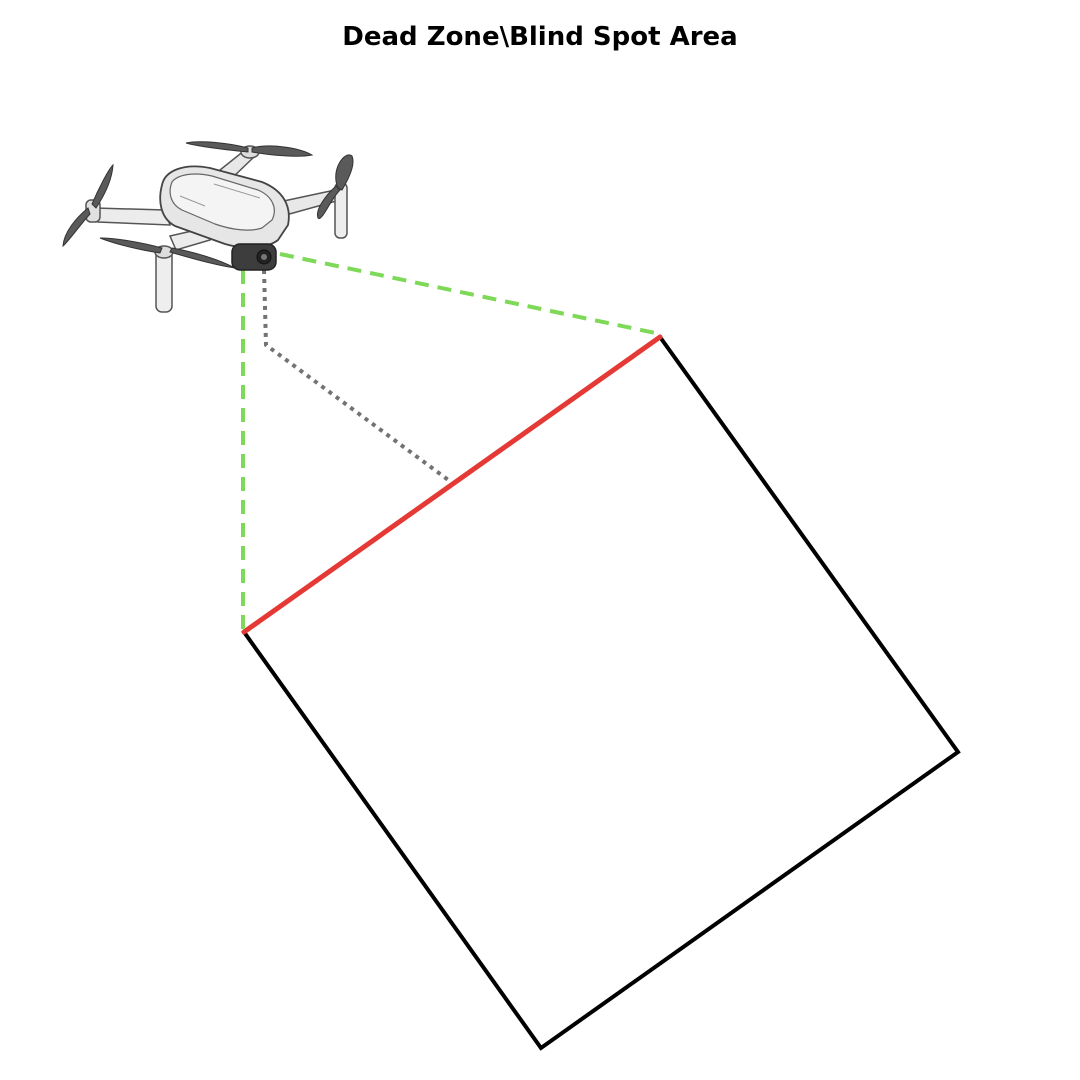 The image size is (1080, 1080). Describe the element at coordinates (357, 376) in the screenshot. I see `nadir-dotted-line` at that location.